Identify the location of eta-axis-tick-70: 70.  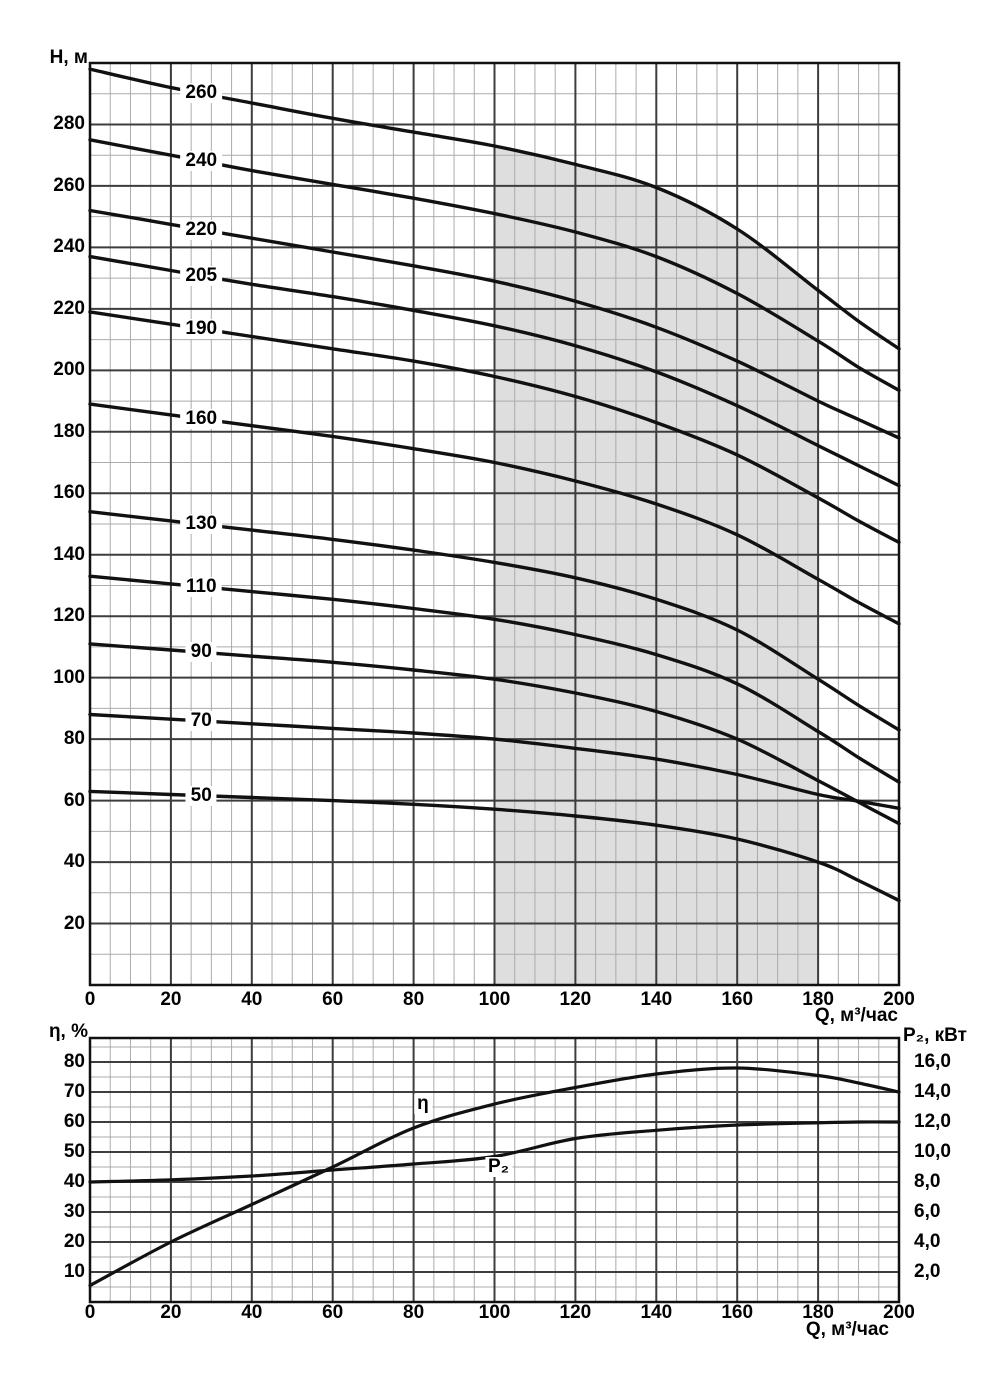
(74, 1091).